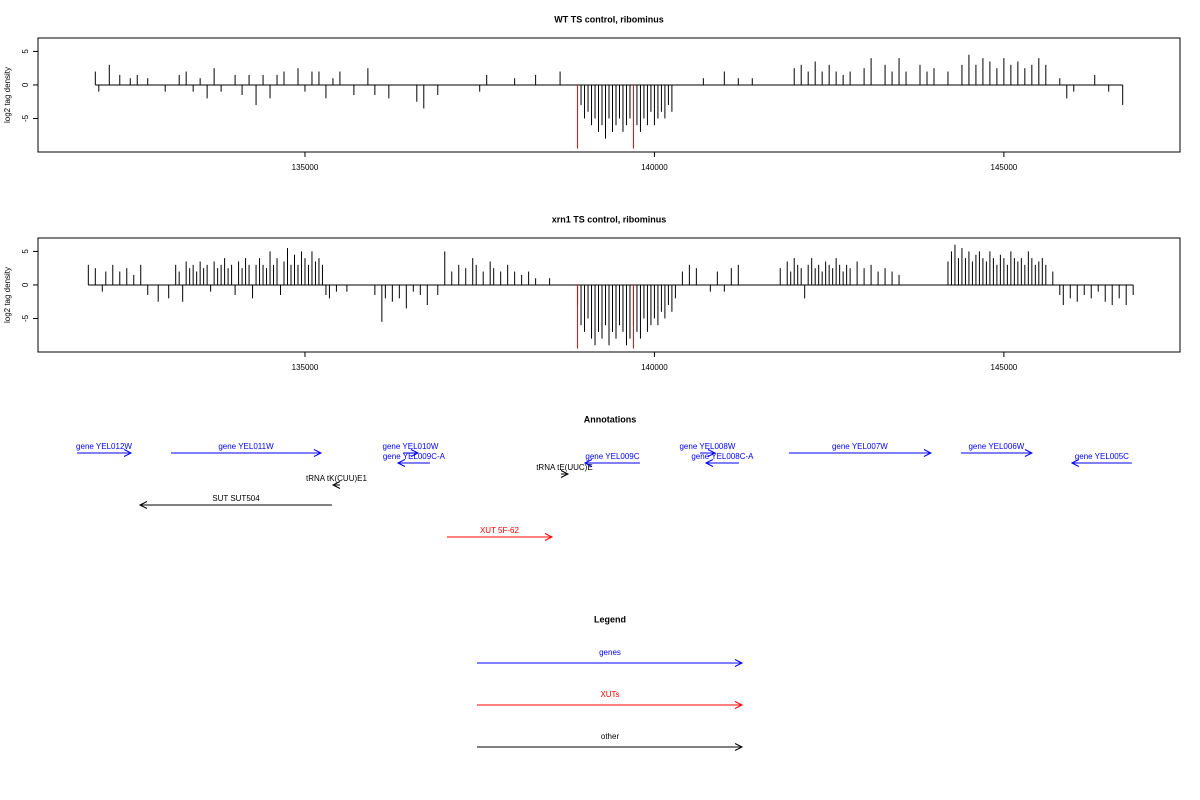 This screenshot has width=1200, height=800. What do you see at coordinates (411, 446) in the screenshot?
I see `feature-label: gene YEL010W` at bounding box center [411, 446].